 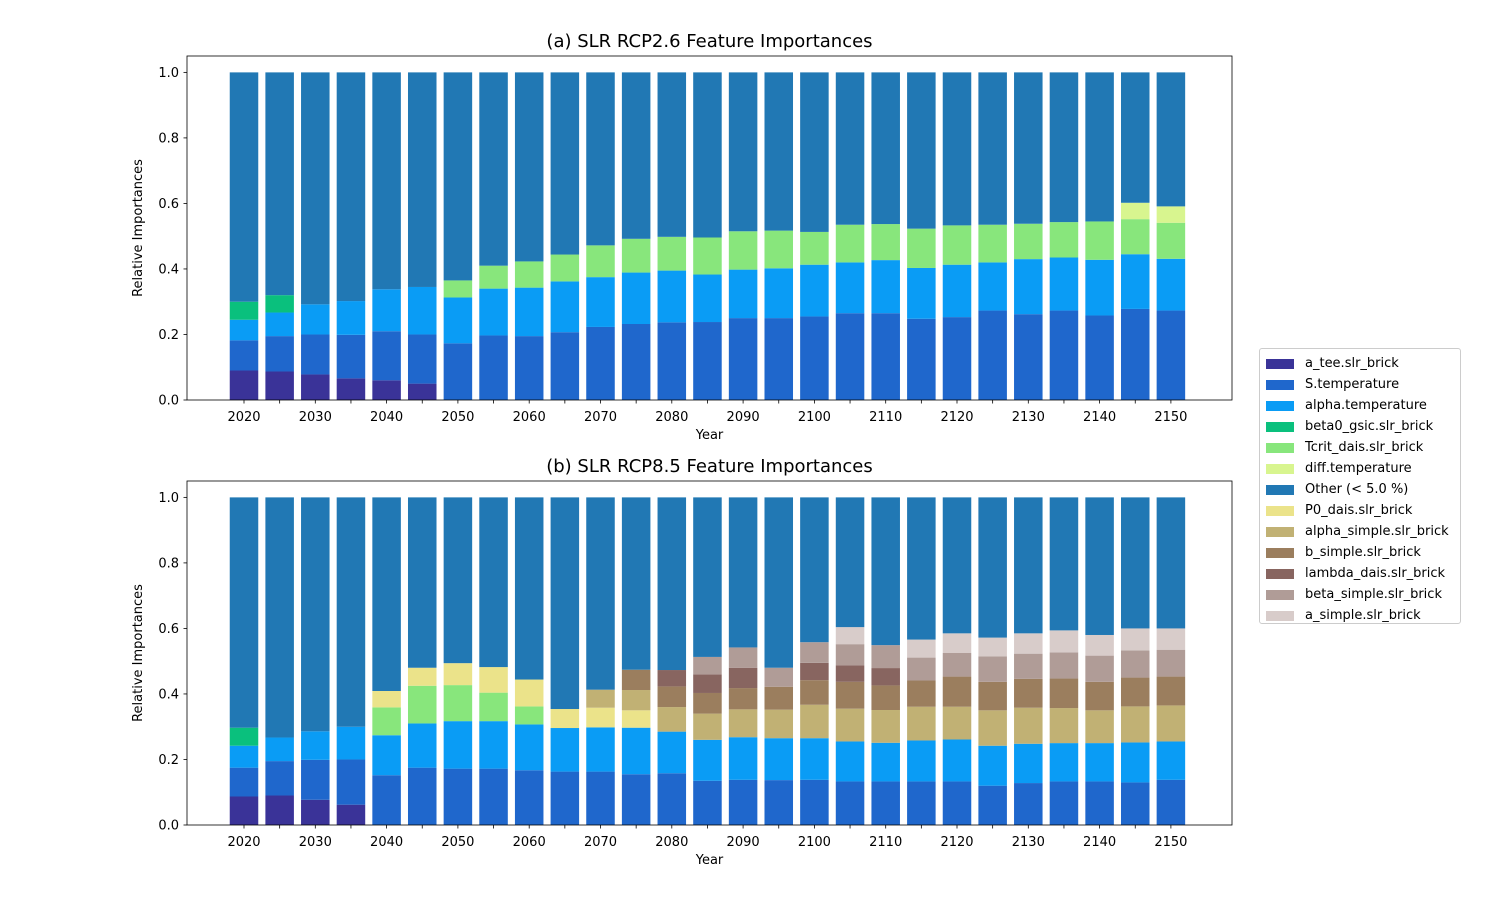 I want to click on x-tick-label: 2020, so click(x=243, y=842).